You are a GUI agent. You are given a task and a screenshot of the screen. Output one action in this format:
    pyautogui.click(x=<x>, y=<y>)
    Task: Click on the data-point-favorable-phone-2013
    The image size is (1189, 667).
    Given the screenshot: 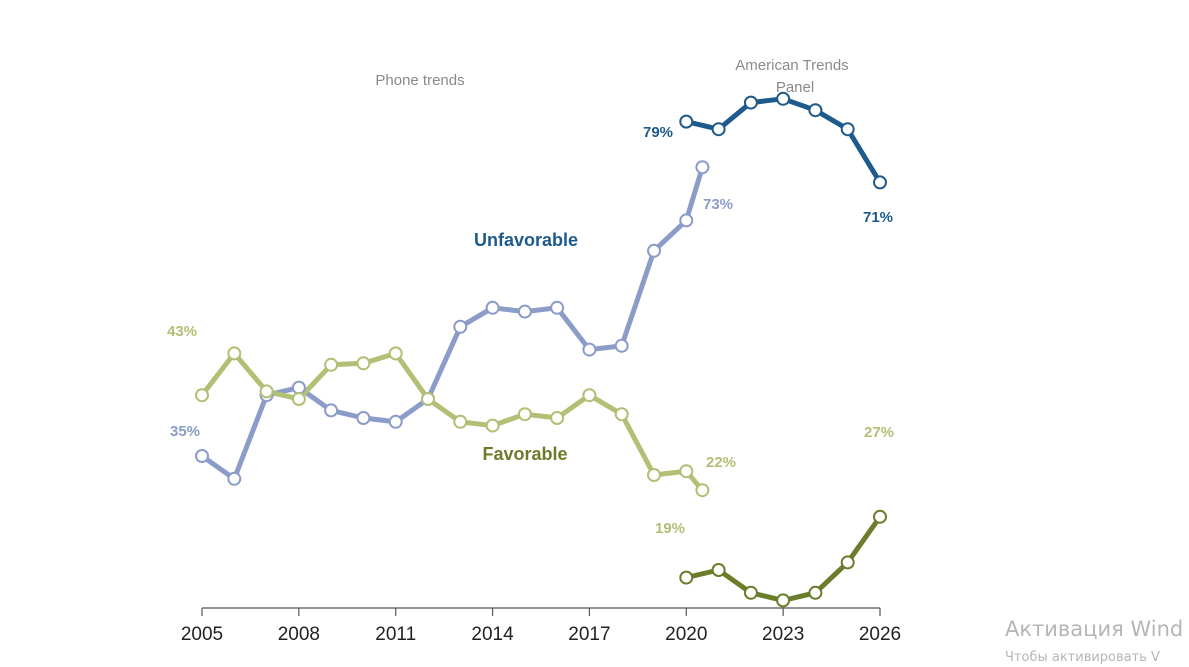 What is the action you would take?
    pyautogui.click(x=460, y=421)
    